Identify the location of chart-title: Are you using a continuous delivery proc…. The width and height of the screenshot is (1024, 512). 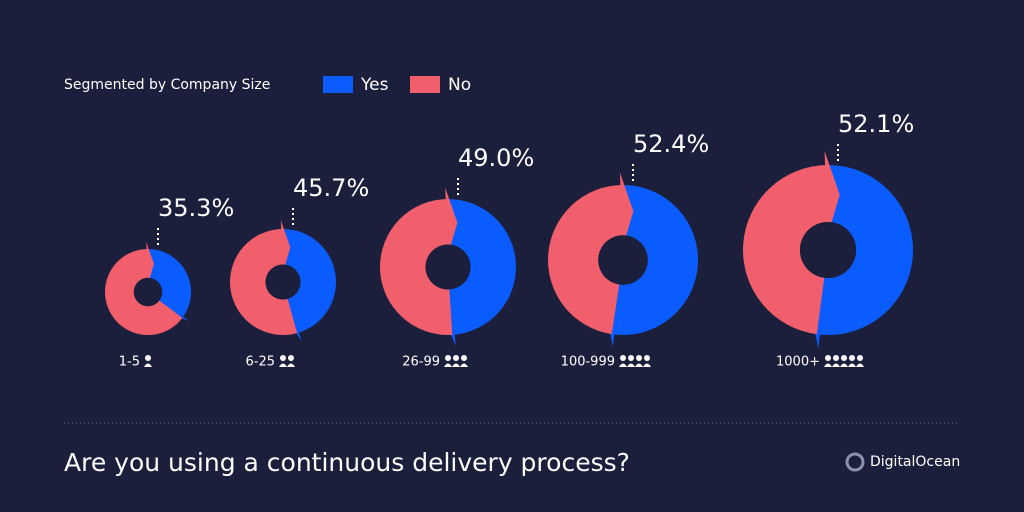
(347, 462).